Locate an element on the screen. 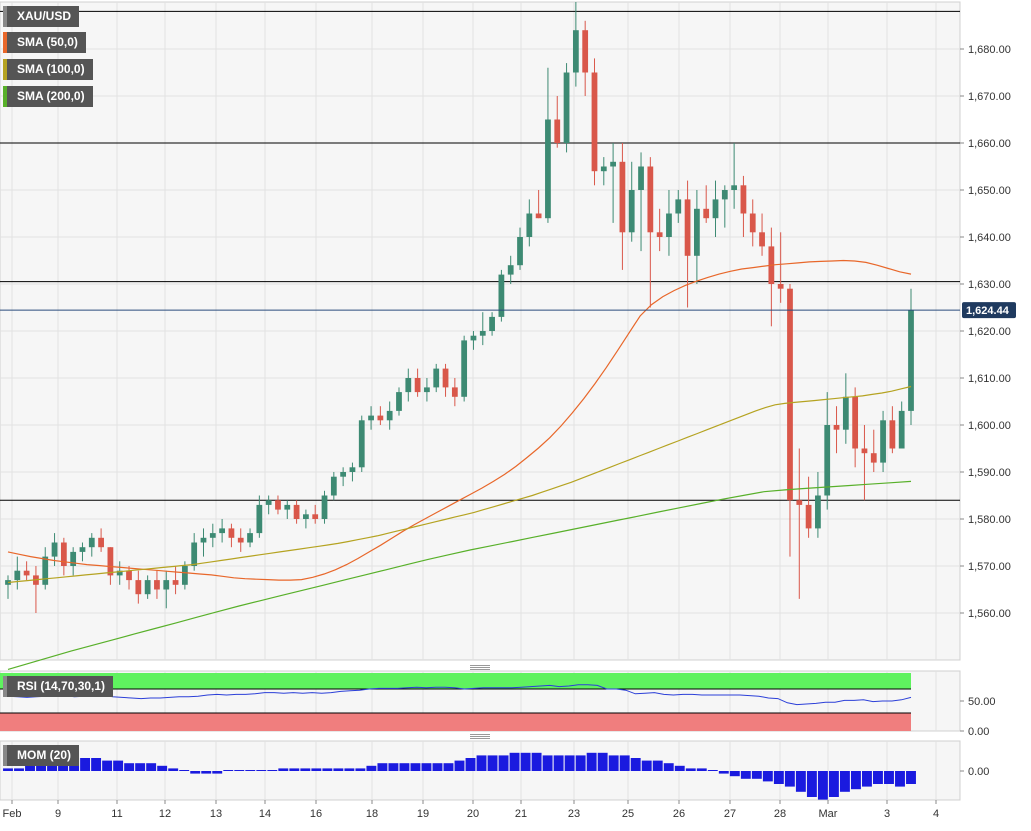 The image size is (1031, 831). x-tick-label: 4 is located at coordinates (936, 814).